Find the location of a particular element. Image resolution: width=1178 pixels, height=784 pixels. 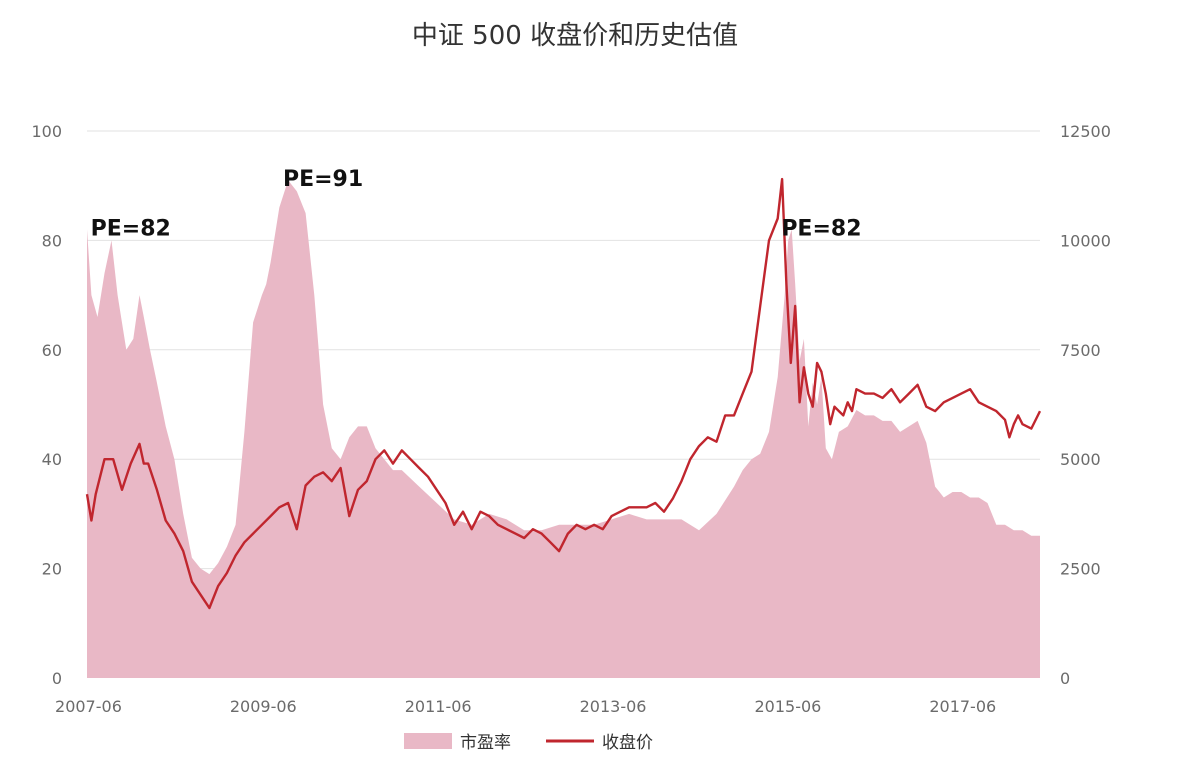

right-tick-label: 7500 is located at coordinates (1080, 350).